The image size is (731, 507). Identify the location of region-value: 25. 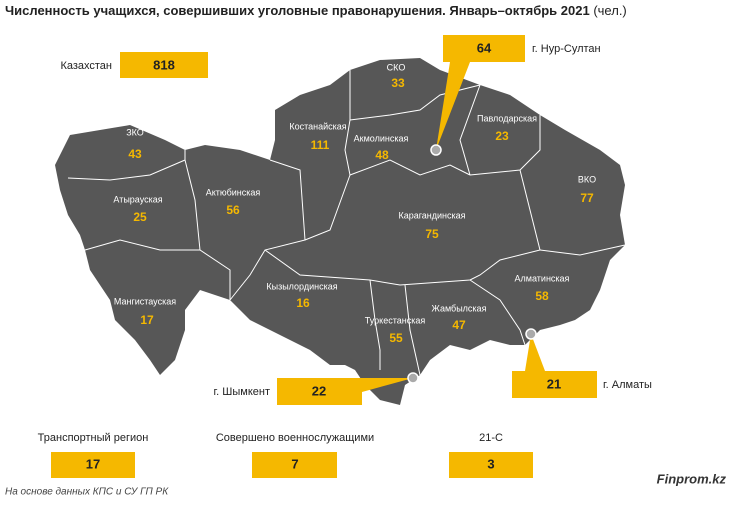
(140, 217).